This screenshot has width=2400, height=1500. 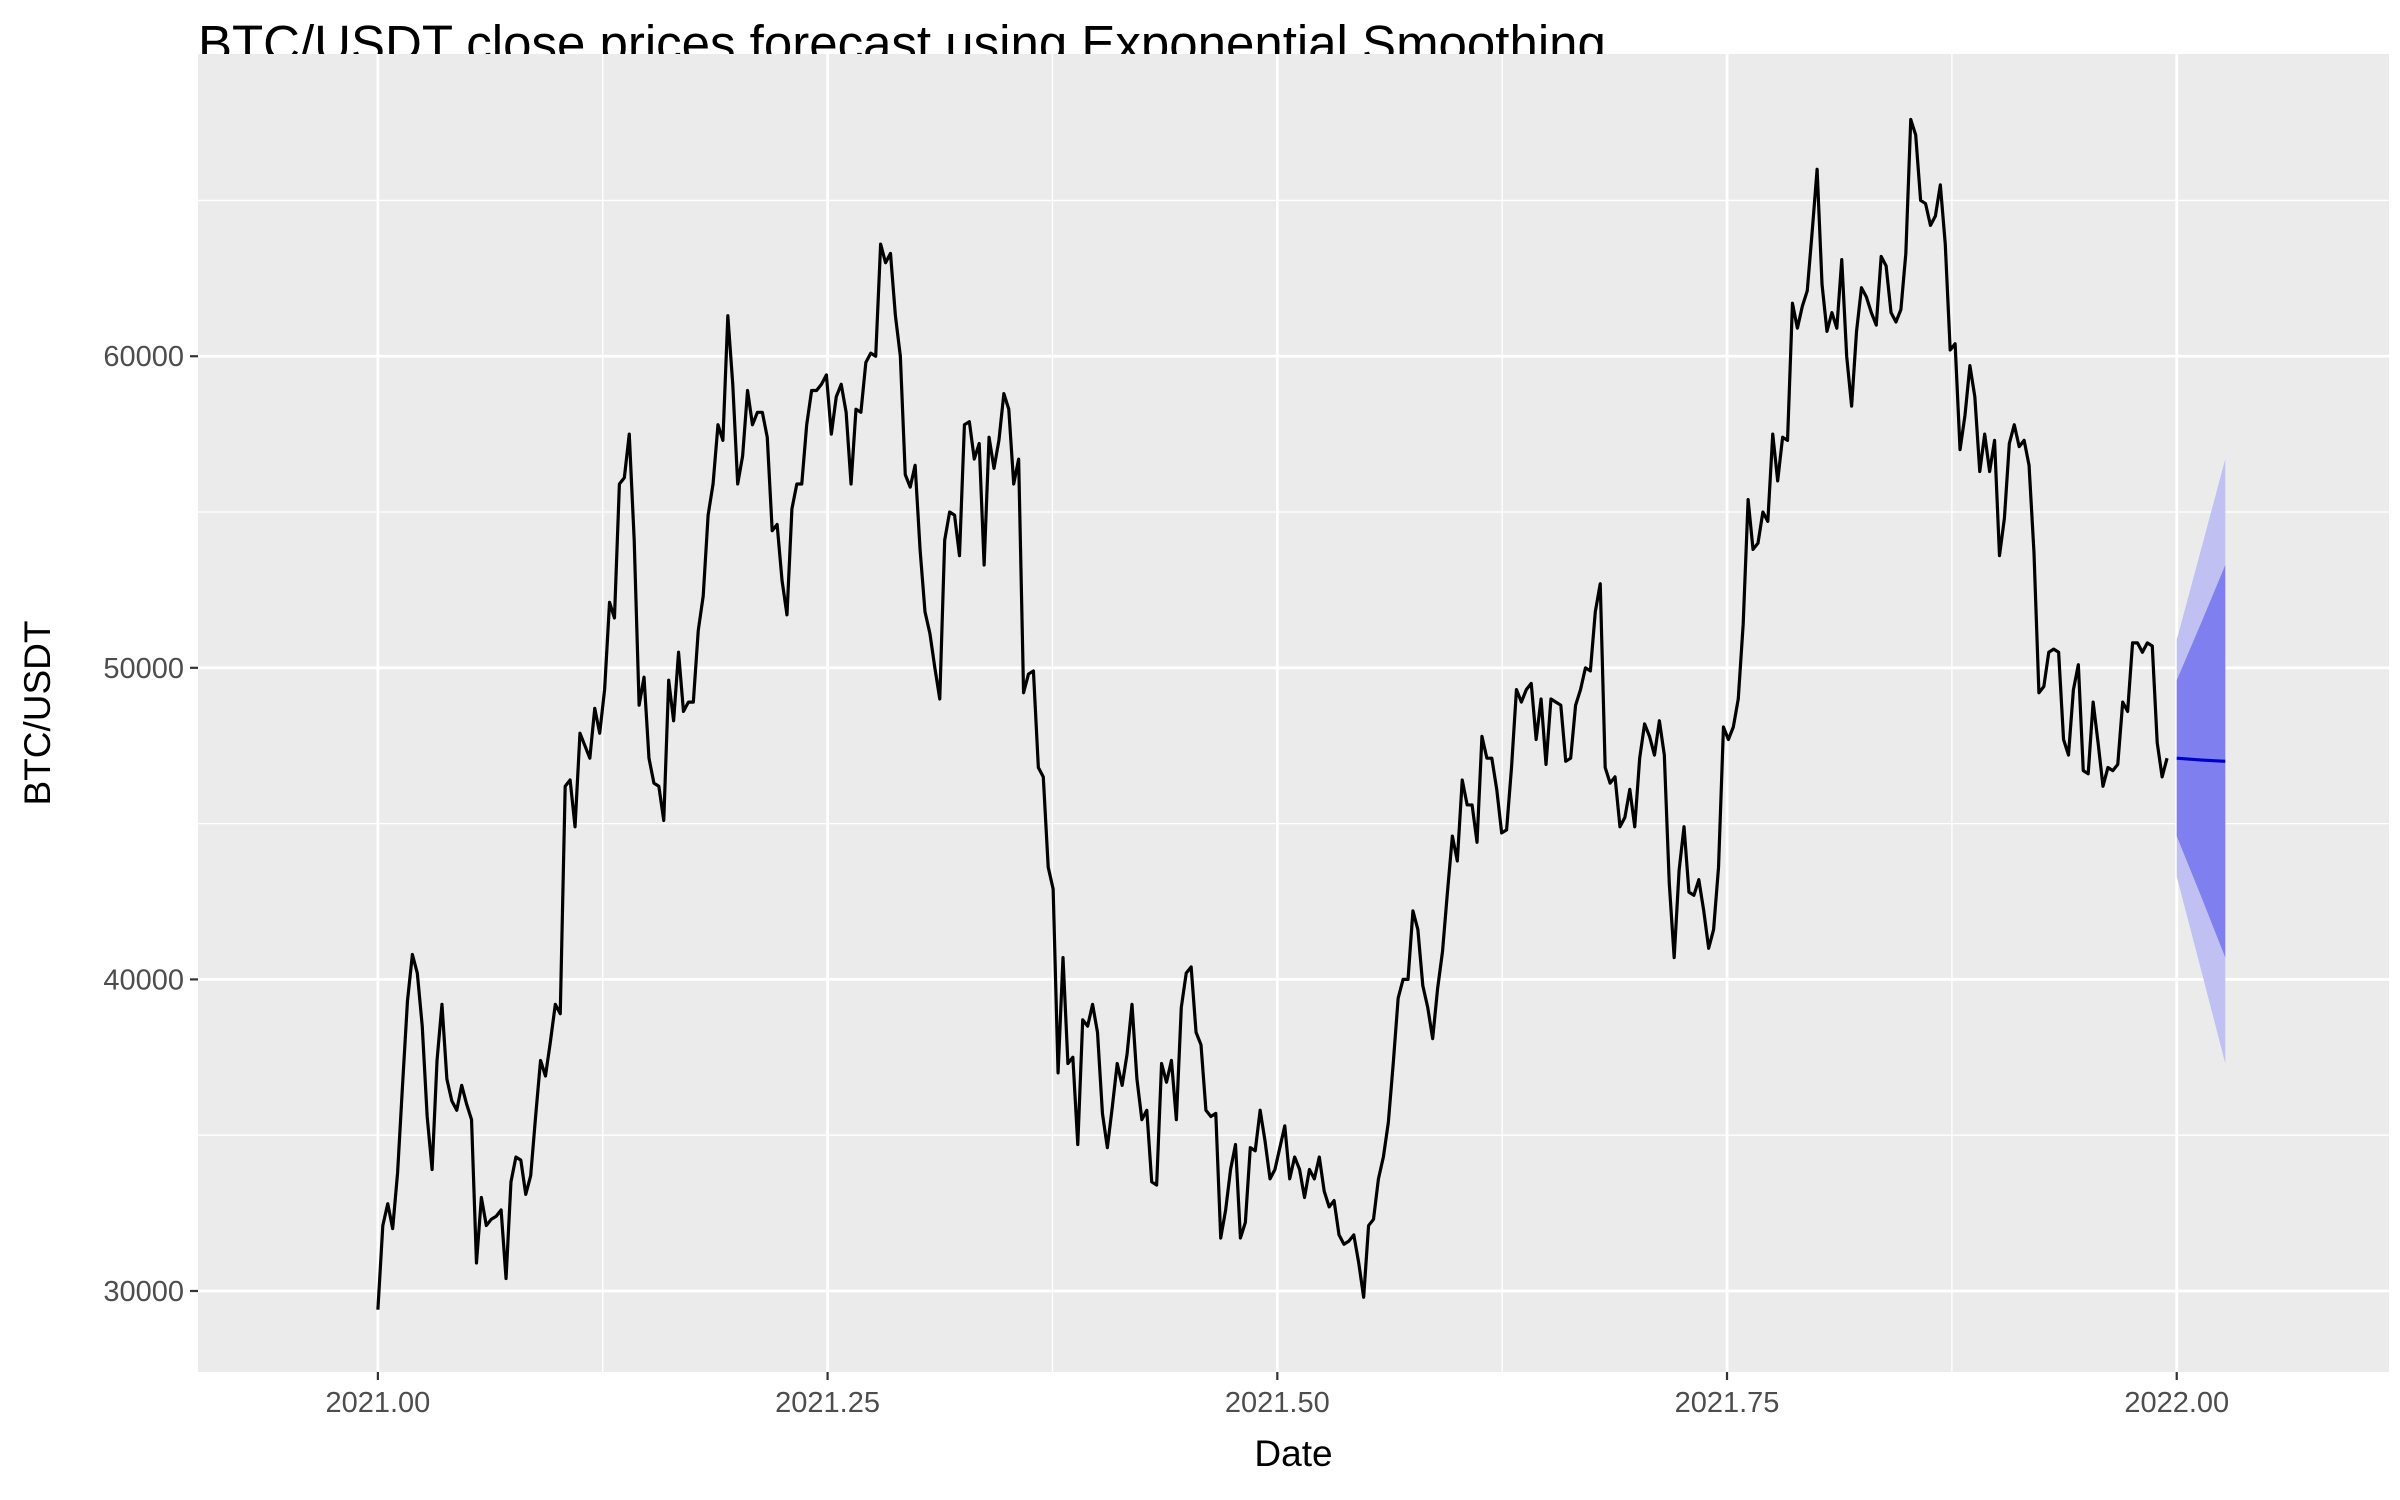 What do you see at coordinates (827, 1403) in the screenshot?
I see `x-axis-tick-label: 2021.25` at bounding box center [827, 1403].